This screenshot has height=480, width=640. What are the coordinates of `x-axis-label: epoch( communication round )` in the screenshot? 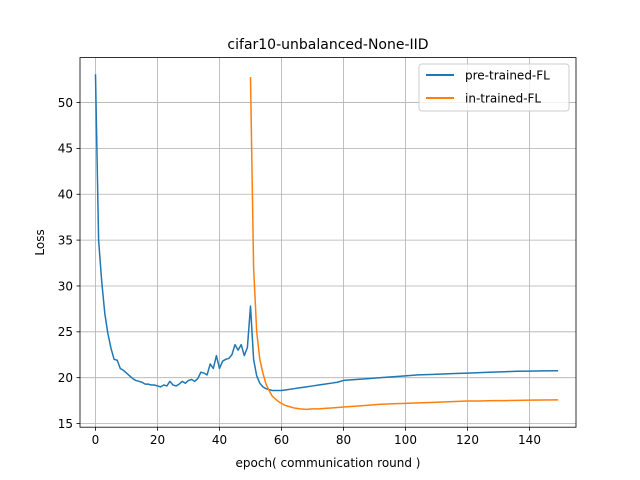 It's located at (328, 463).